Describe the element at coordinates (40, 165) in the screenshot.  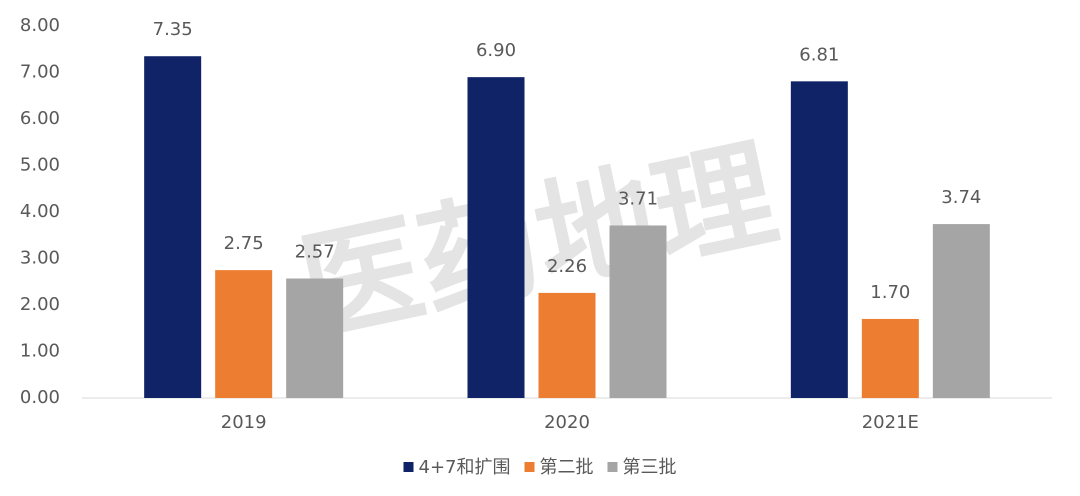
I see `y-tick-label: 5.00` at that location.